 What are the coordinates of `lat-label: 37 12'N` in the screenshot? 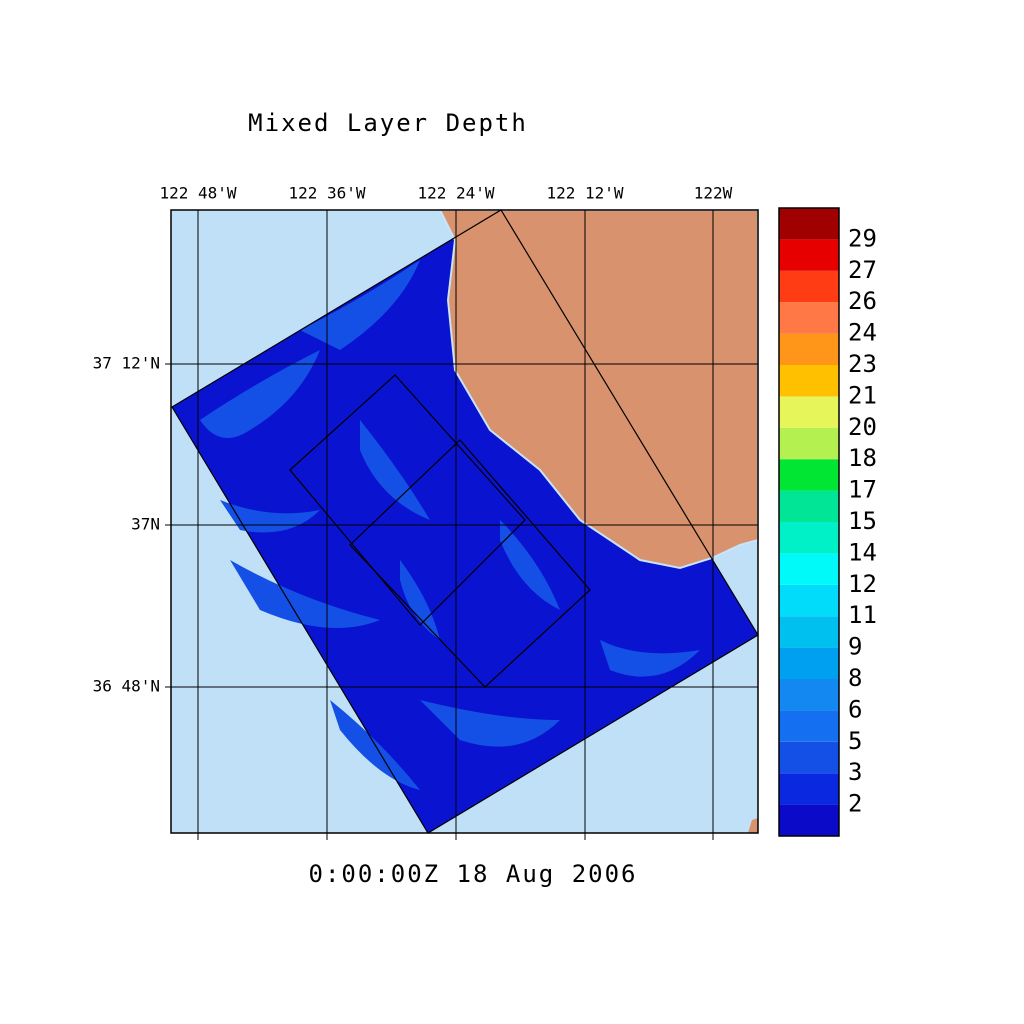 It's located at (126, 363).